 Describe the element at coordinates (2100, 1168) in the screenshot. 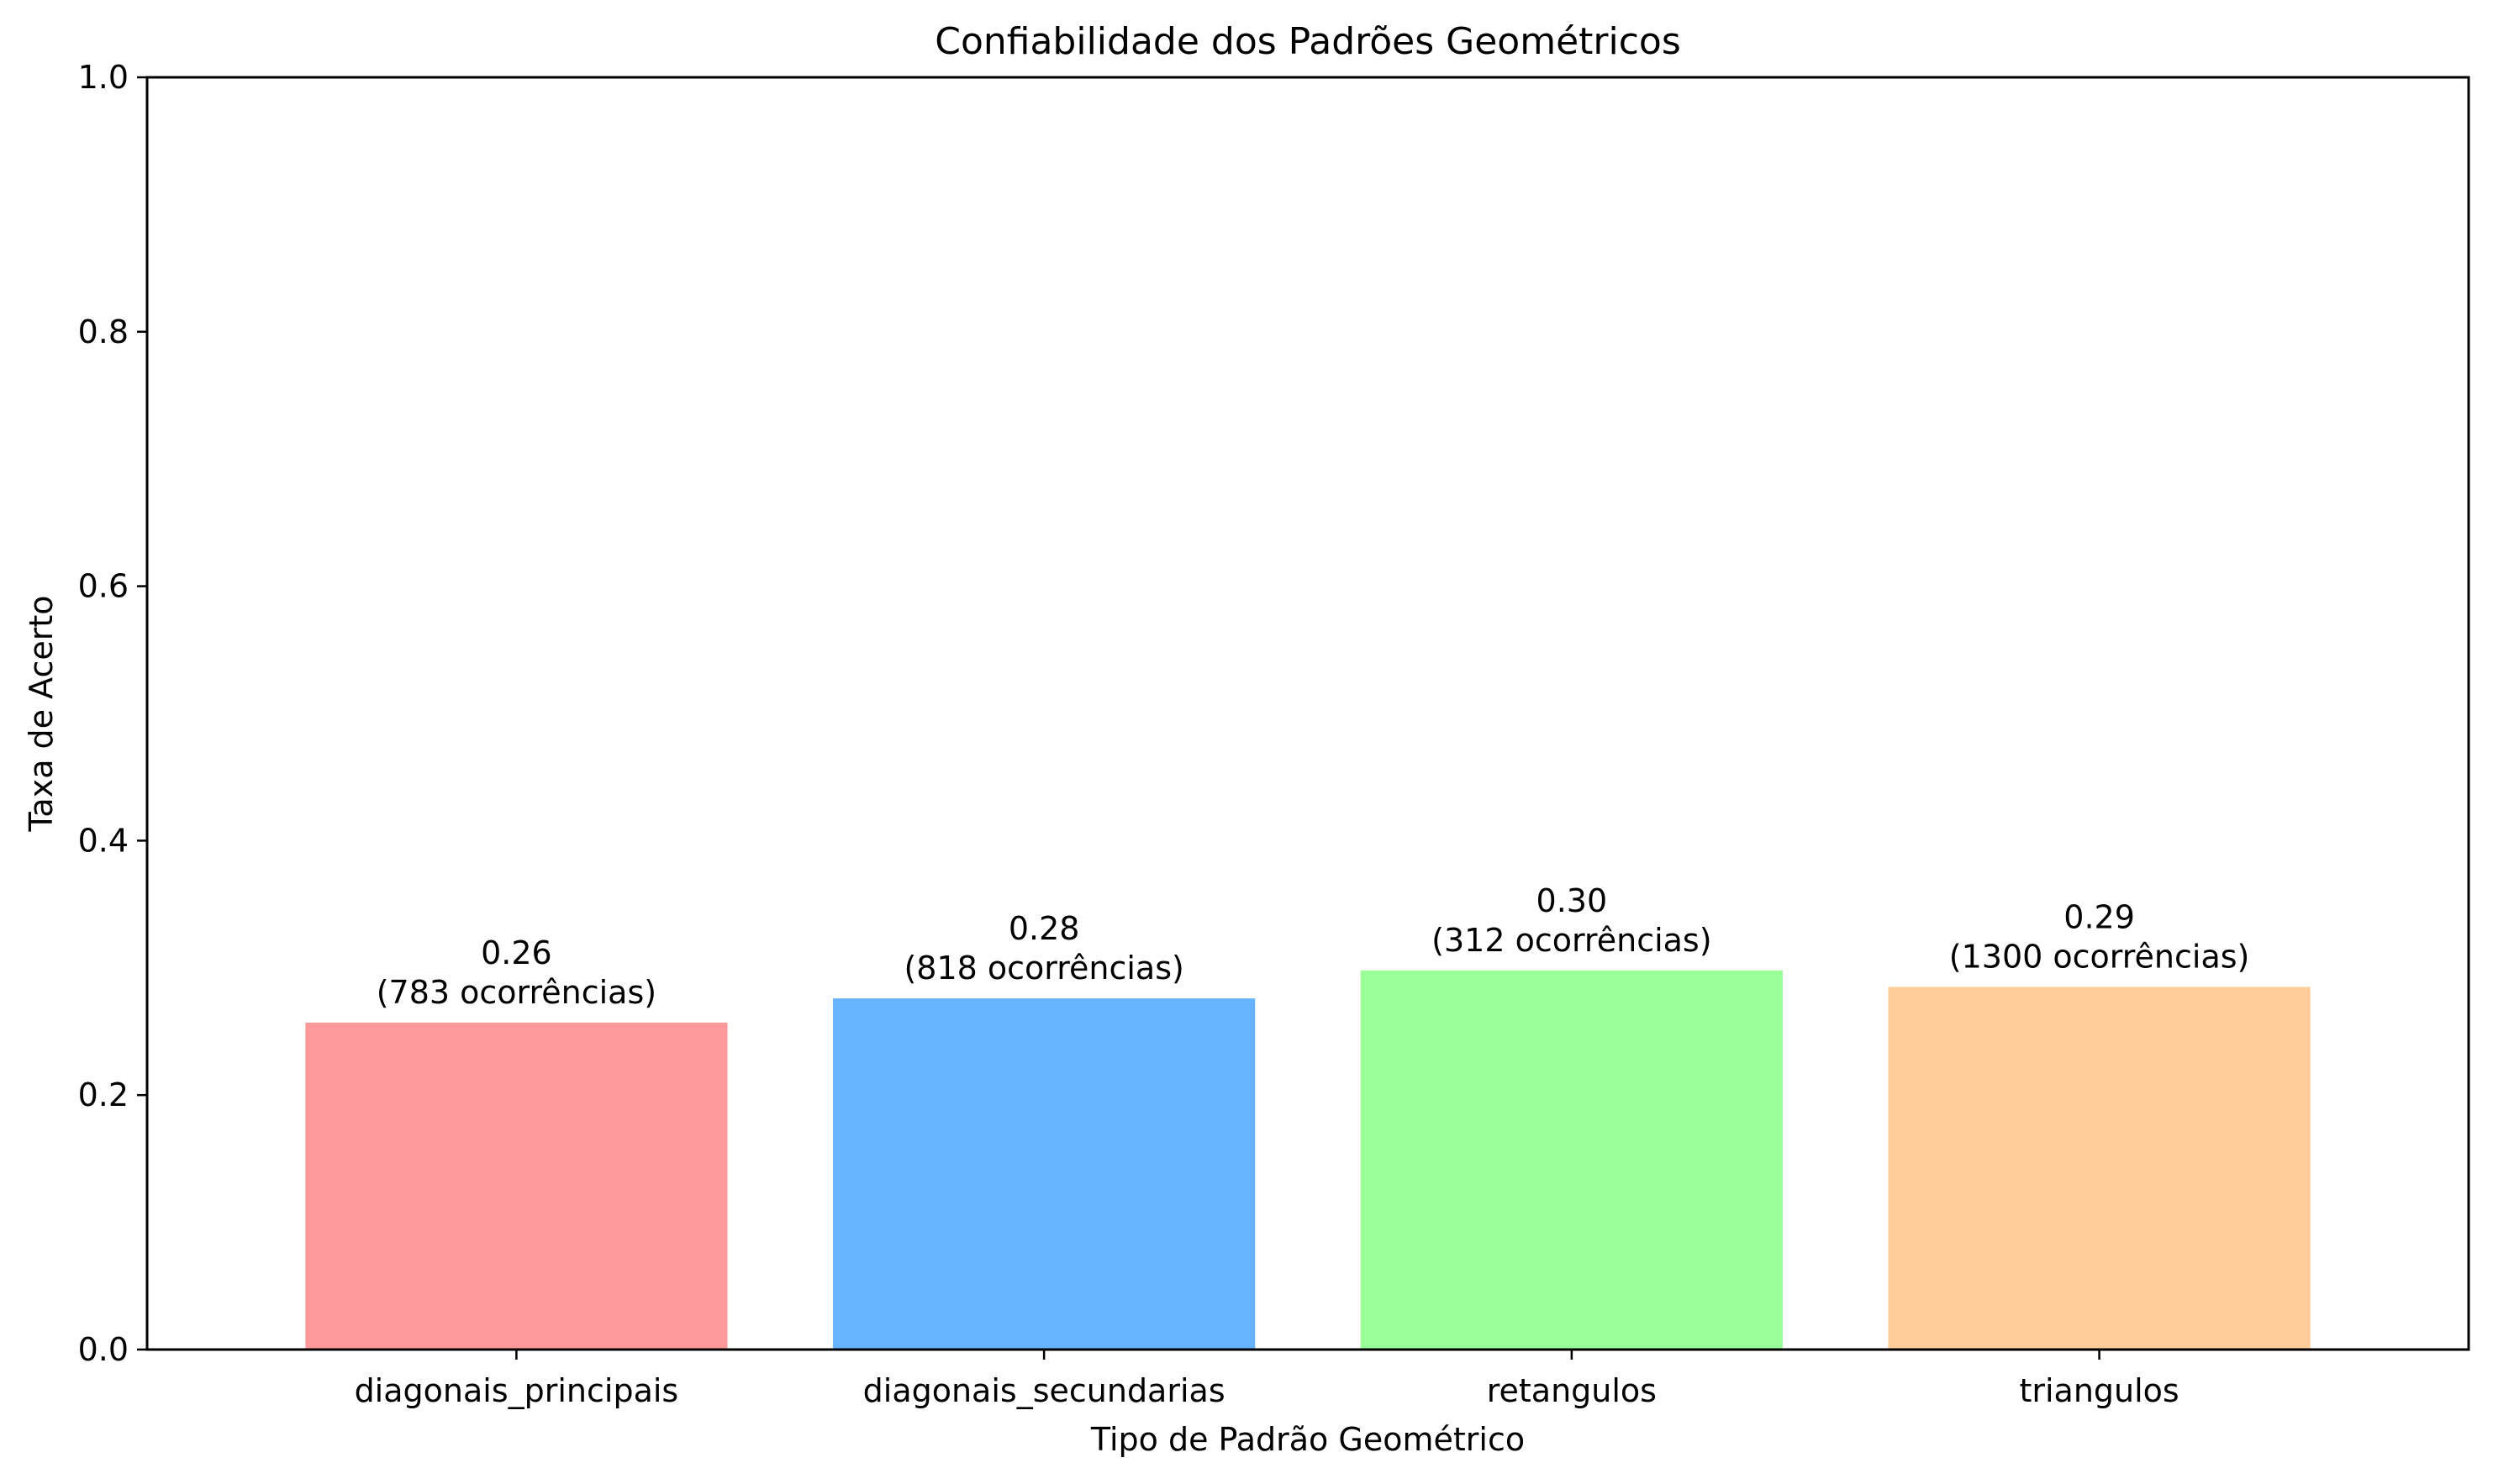

I see `bar-triangulos` at that location.